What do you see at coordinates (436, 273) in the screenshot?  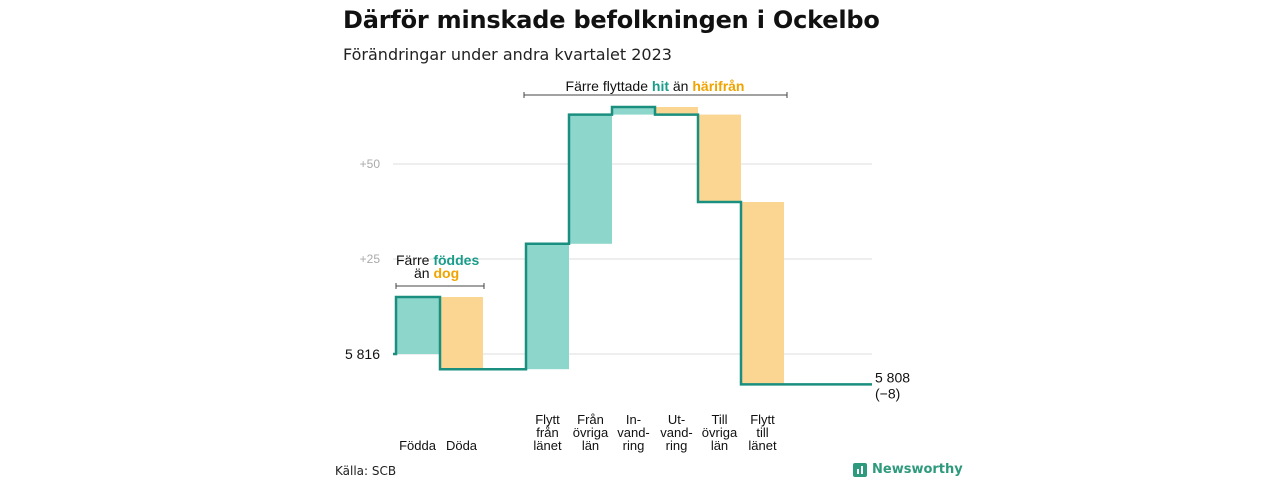 I see `annotation-births-line2: än dog` at bounding box center [436, 273].